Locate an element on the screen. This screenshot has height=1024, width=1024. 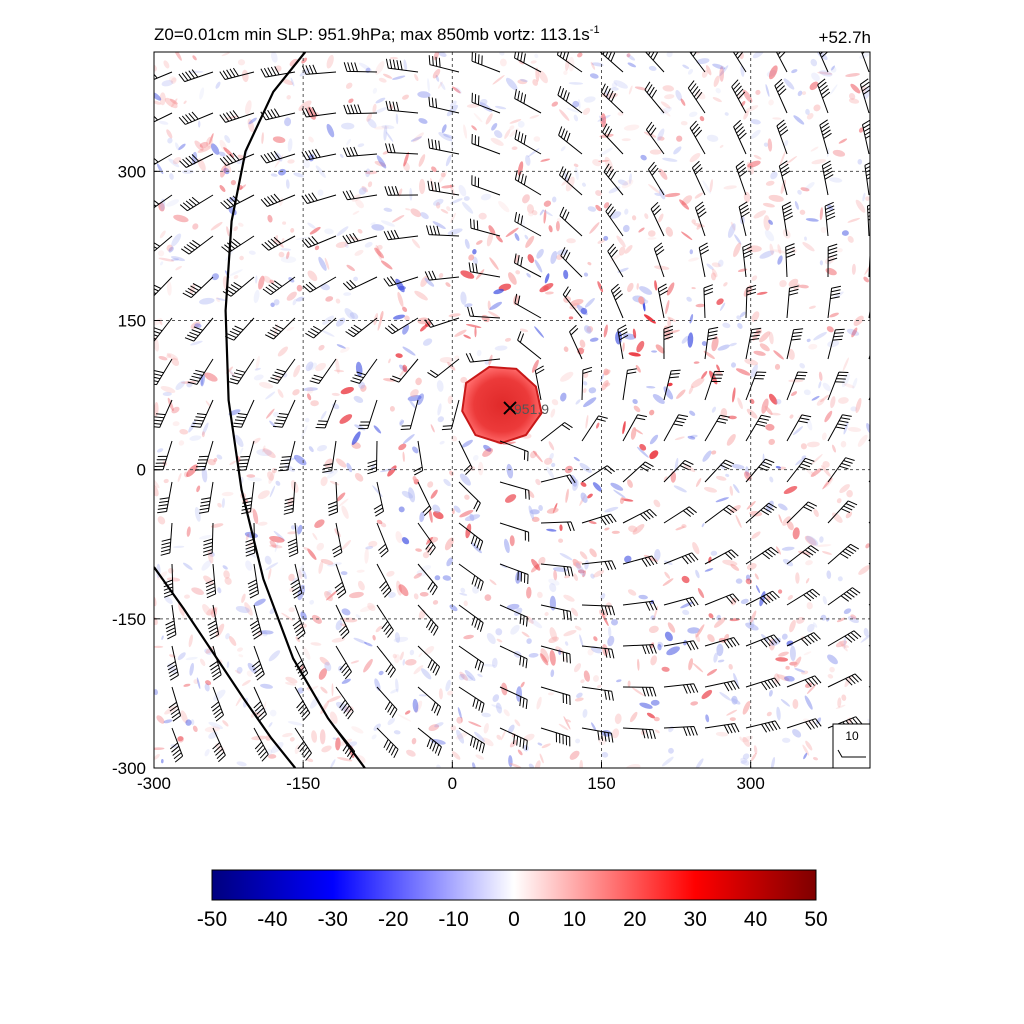
coastline is located at coordinates (225, 667).